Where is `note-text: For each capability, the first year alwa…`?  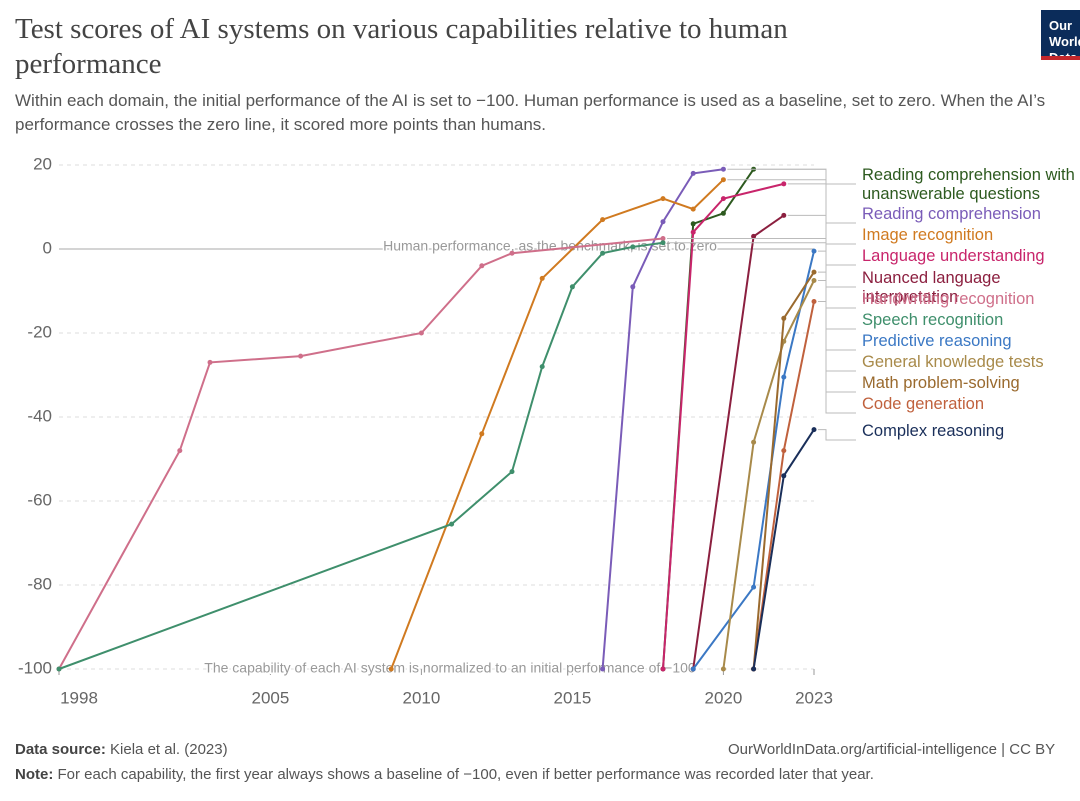 note-text: For each capability, the first year alwa… is located at coordinates (465, 774).